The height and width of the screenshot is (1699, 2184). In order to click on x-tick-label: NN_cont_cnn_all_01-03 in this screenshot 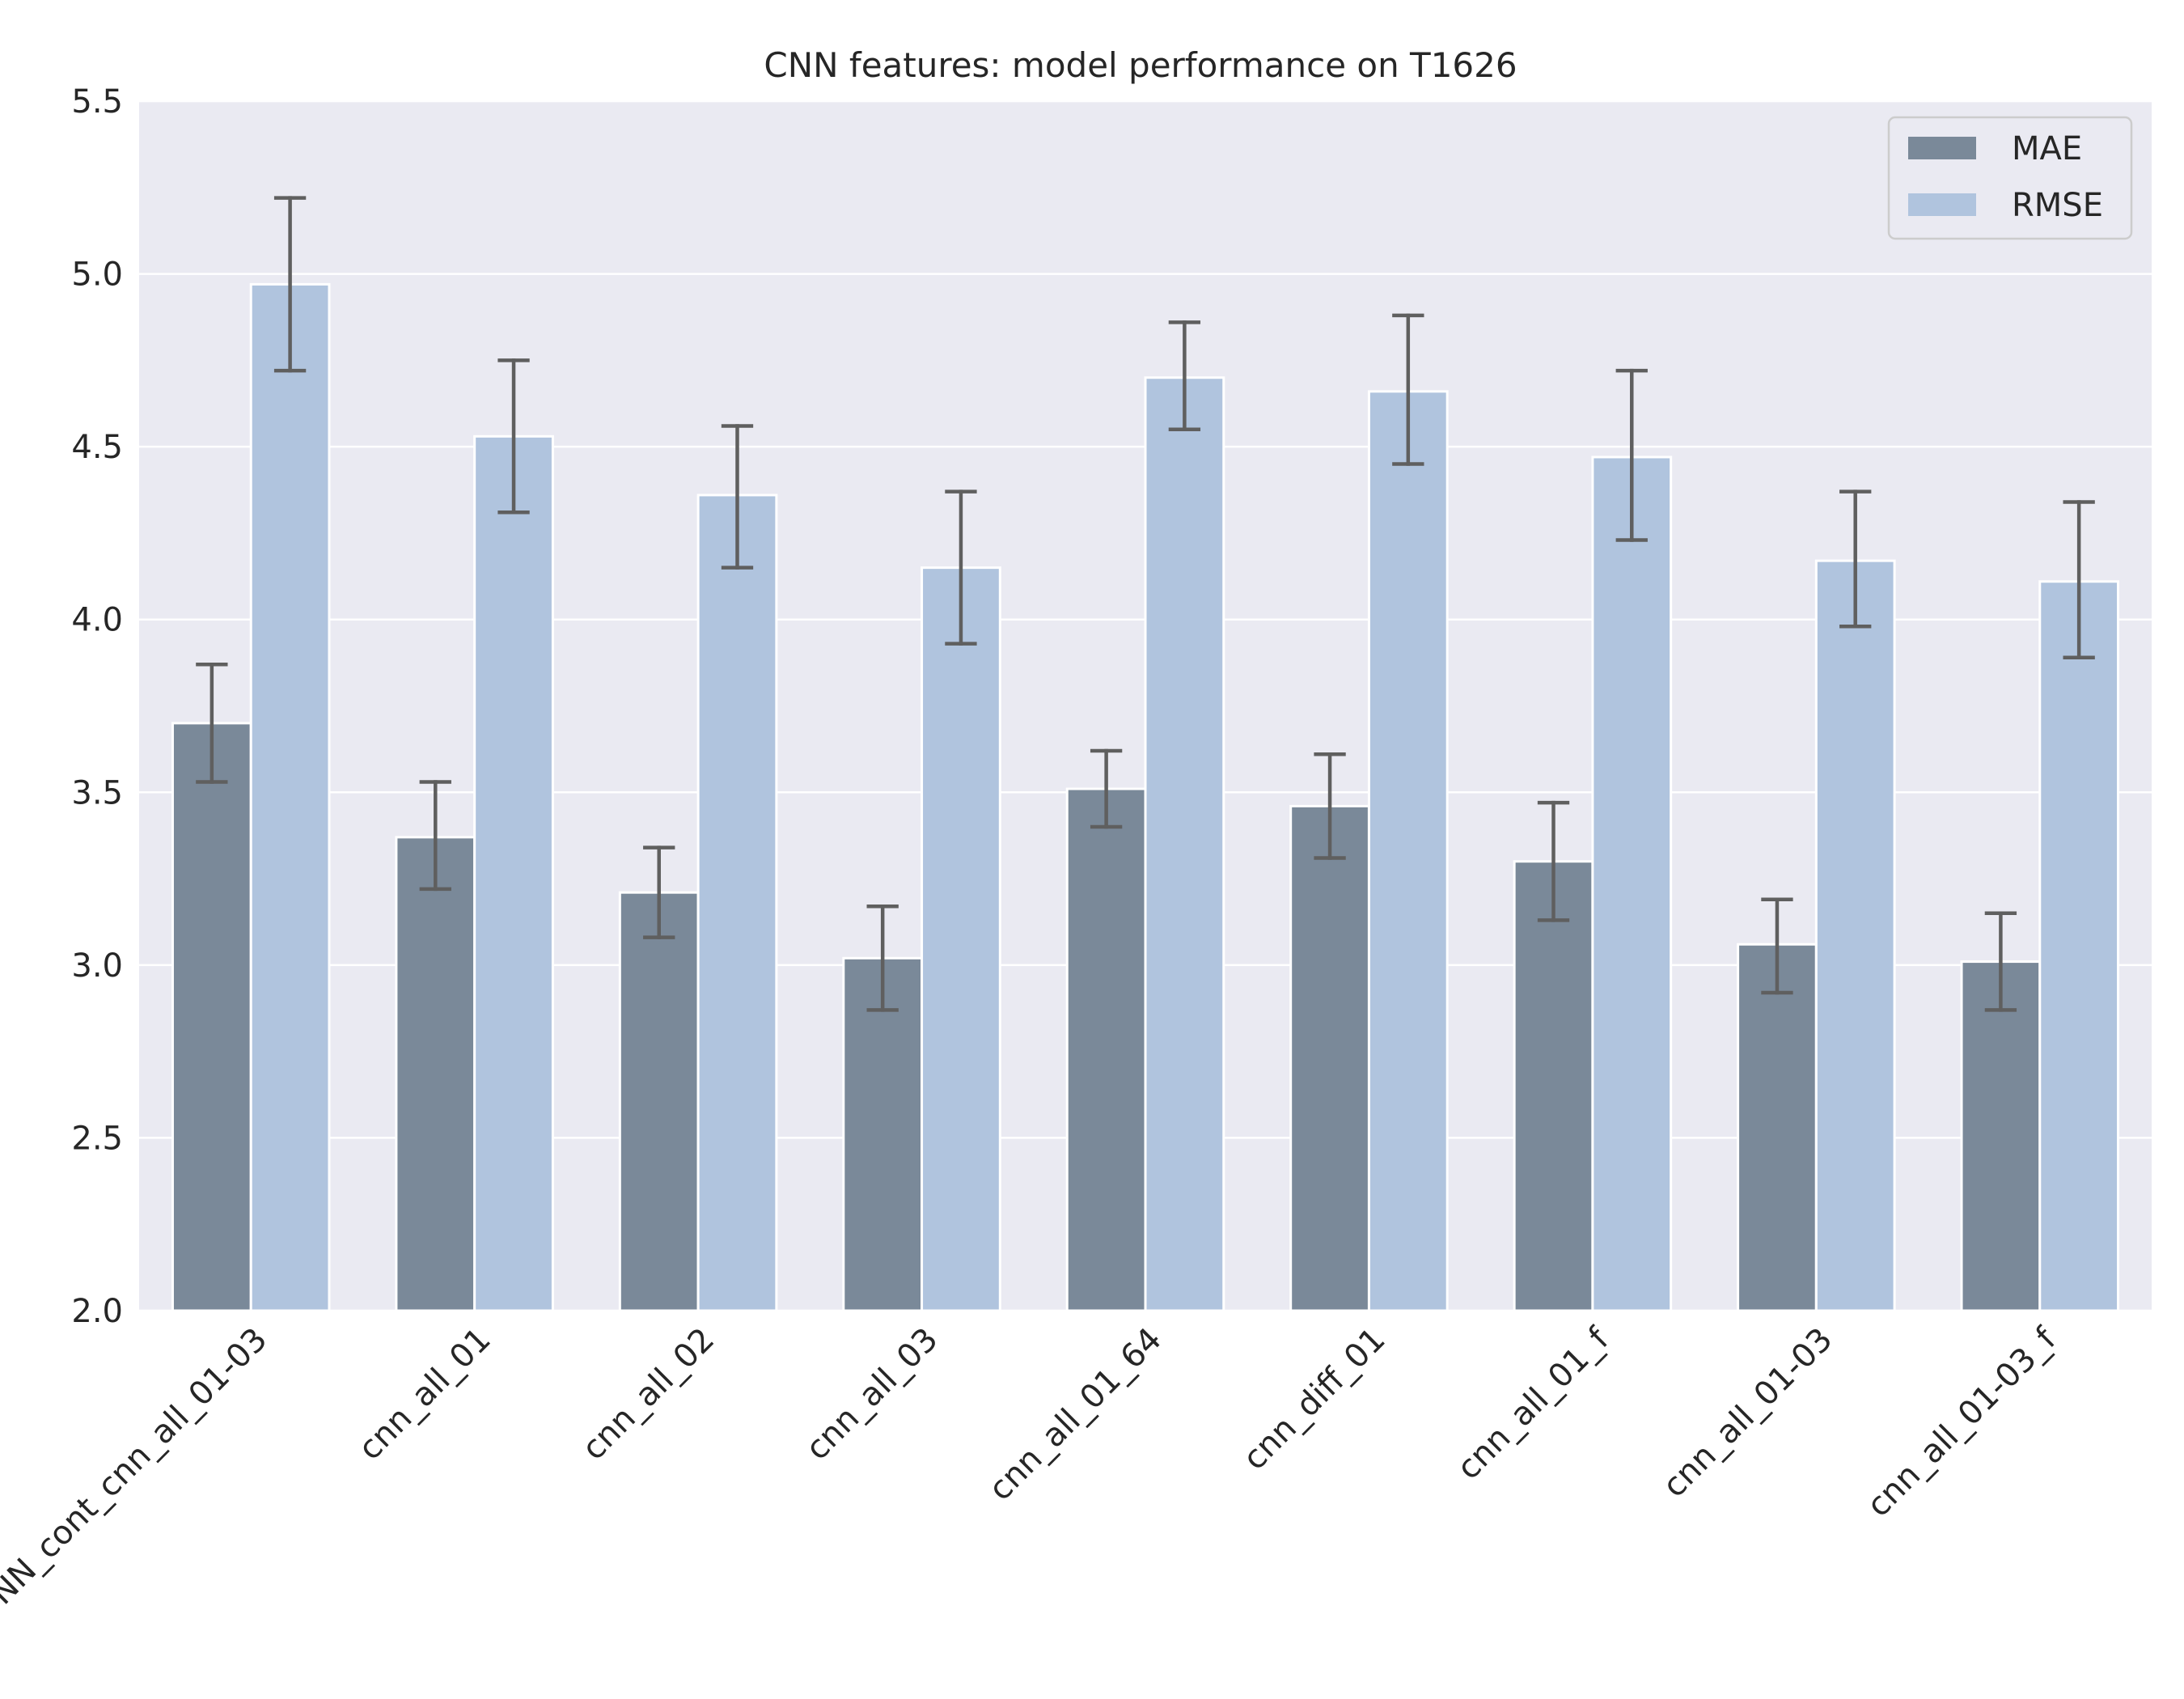, I will do `click(137, 1466)`.